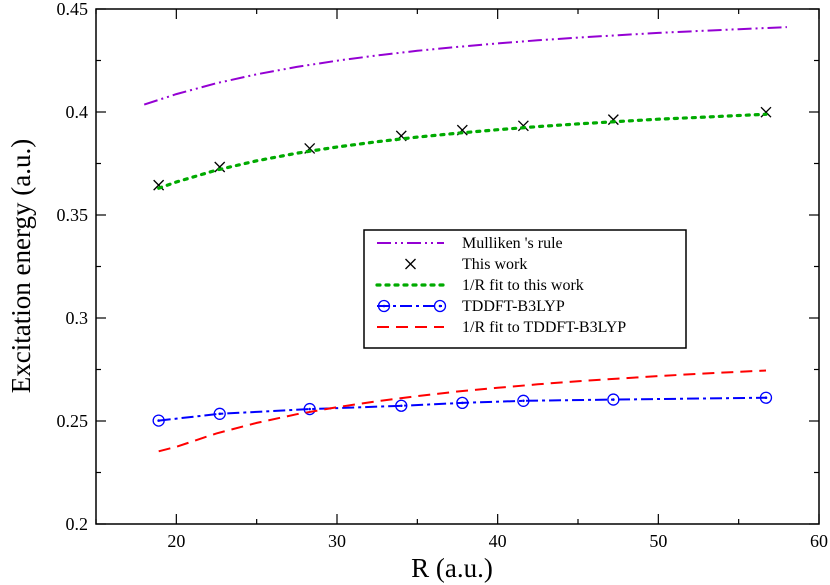 This screenshot has width=830, height=585. I want to click on legend-label: Mulliken 's rule, so click(512, 243).